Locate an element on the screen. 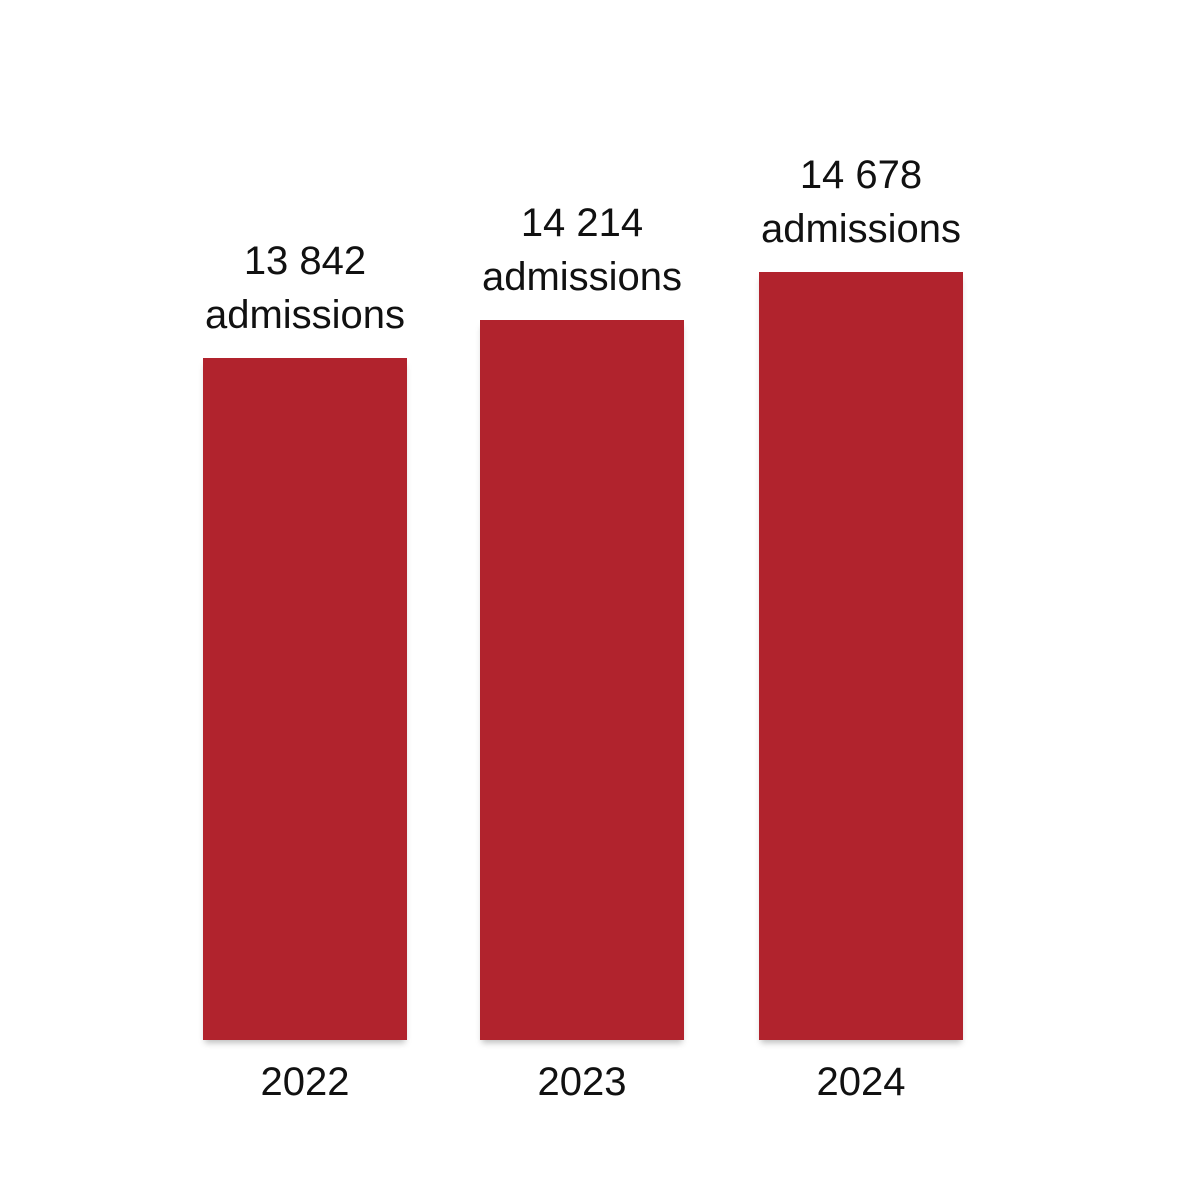  bar-value-label-2024: 14 678 admissions is located at coordinates (861, 202).